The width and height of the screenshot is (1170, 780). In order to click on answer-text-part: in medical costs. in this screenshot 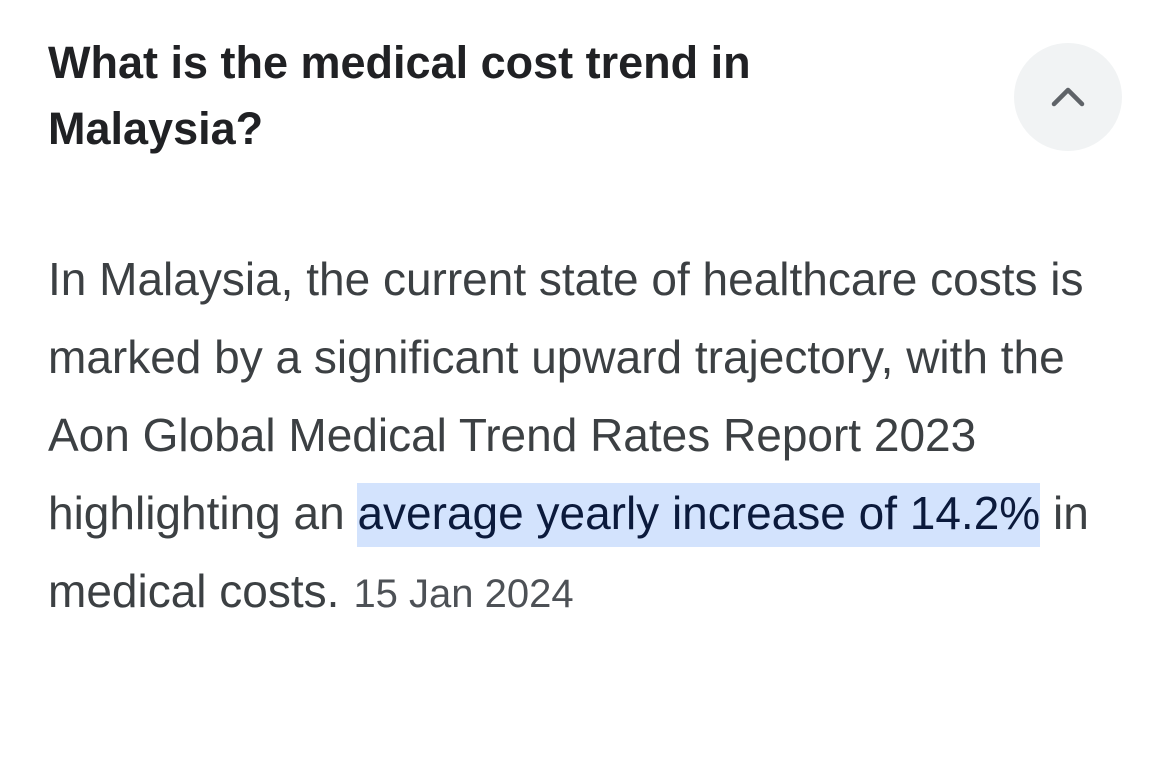, I will do `click(568, 552)`.